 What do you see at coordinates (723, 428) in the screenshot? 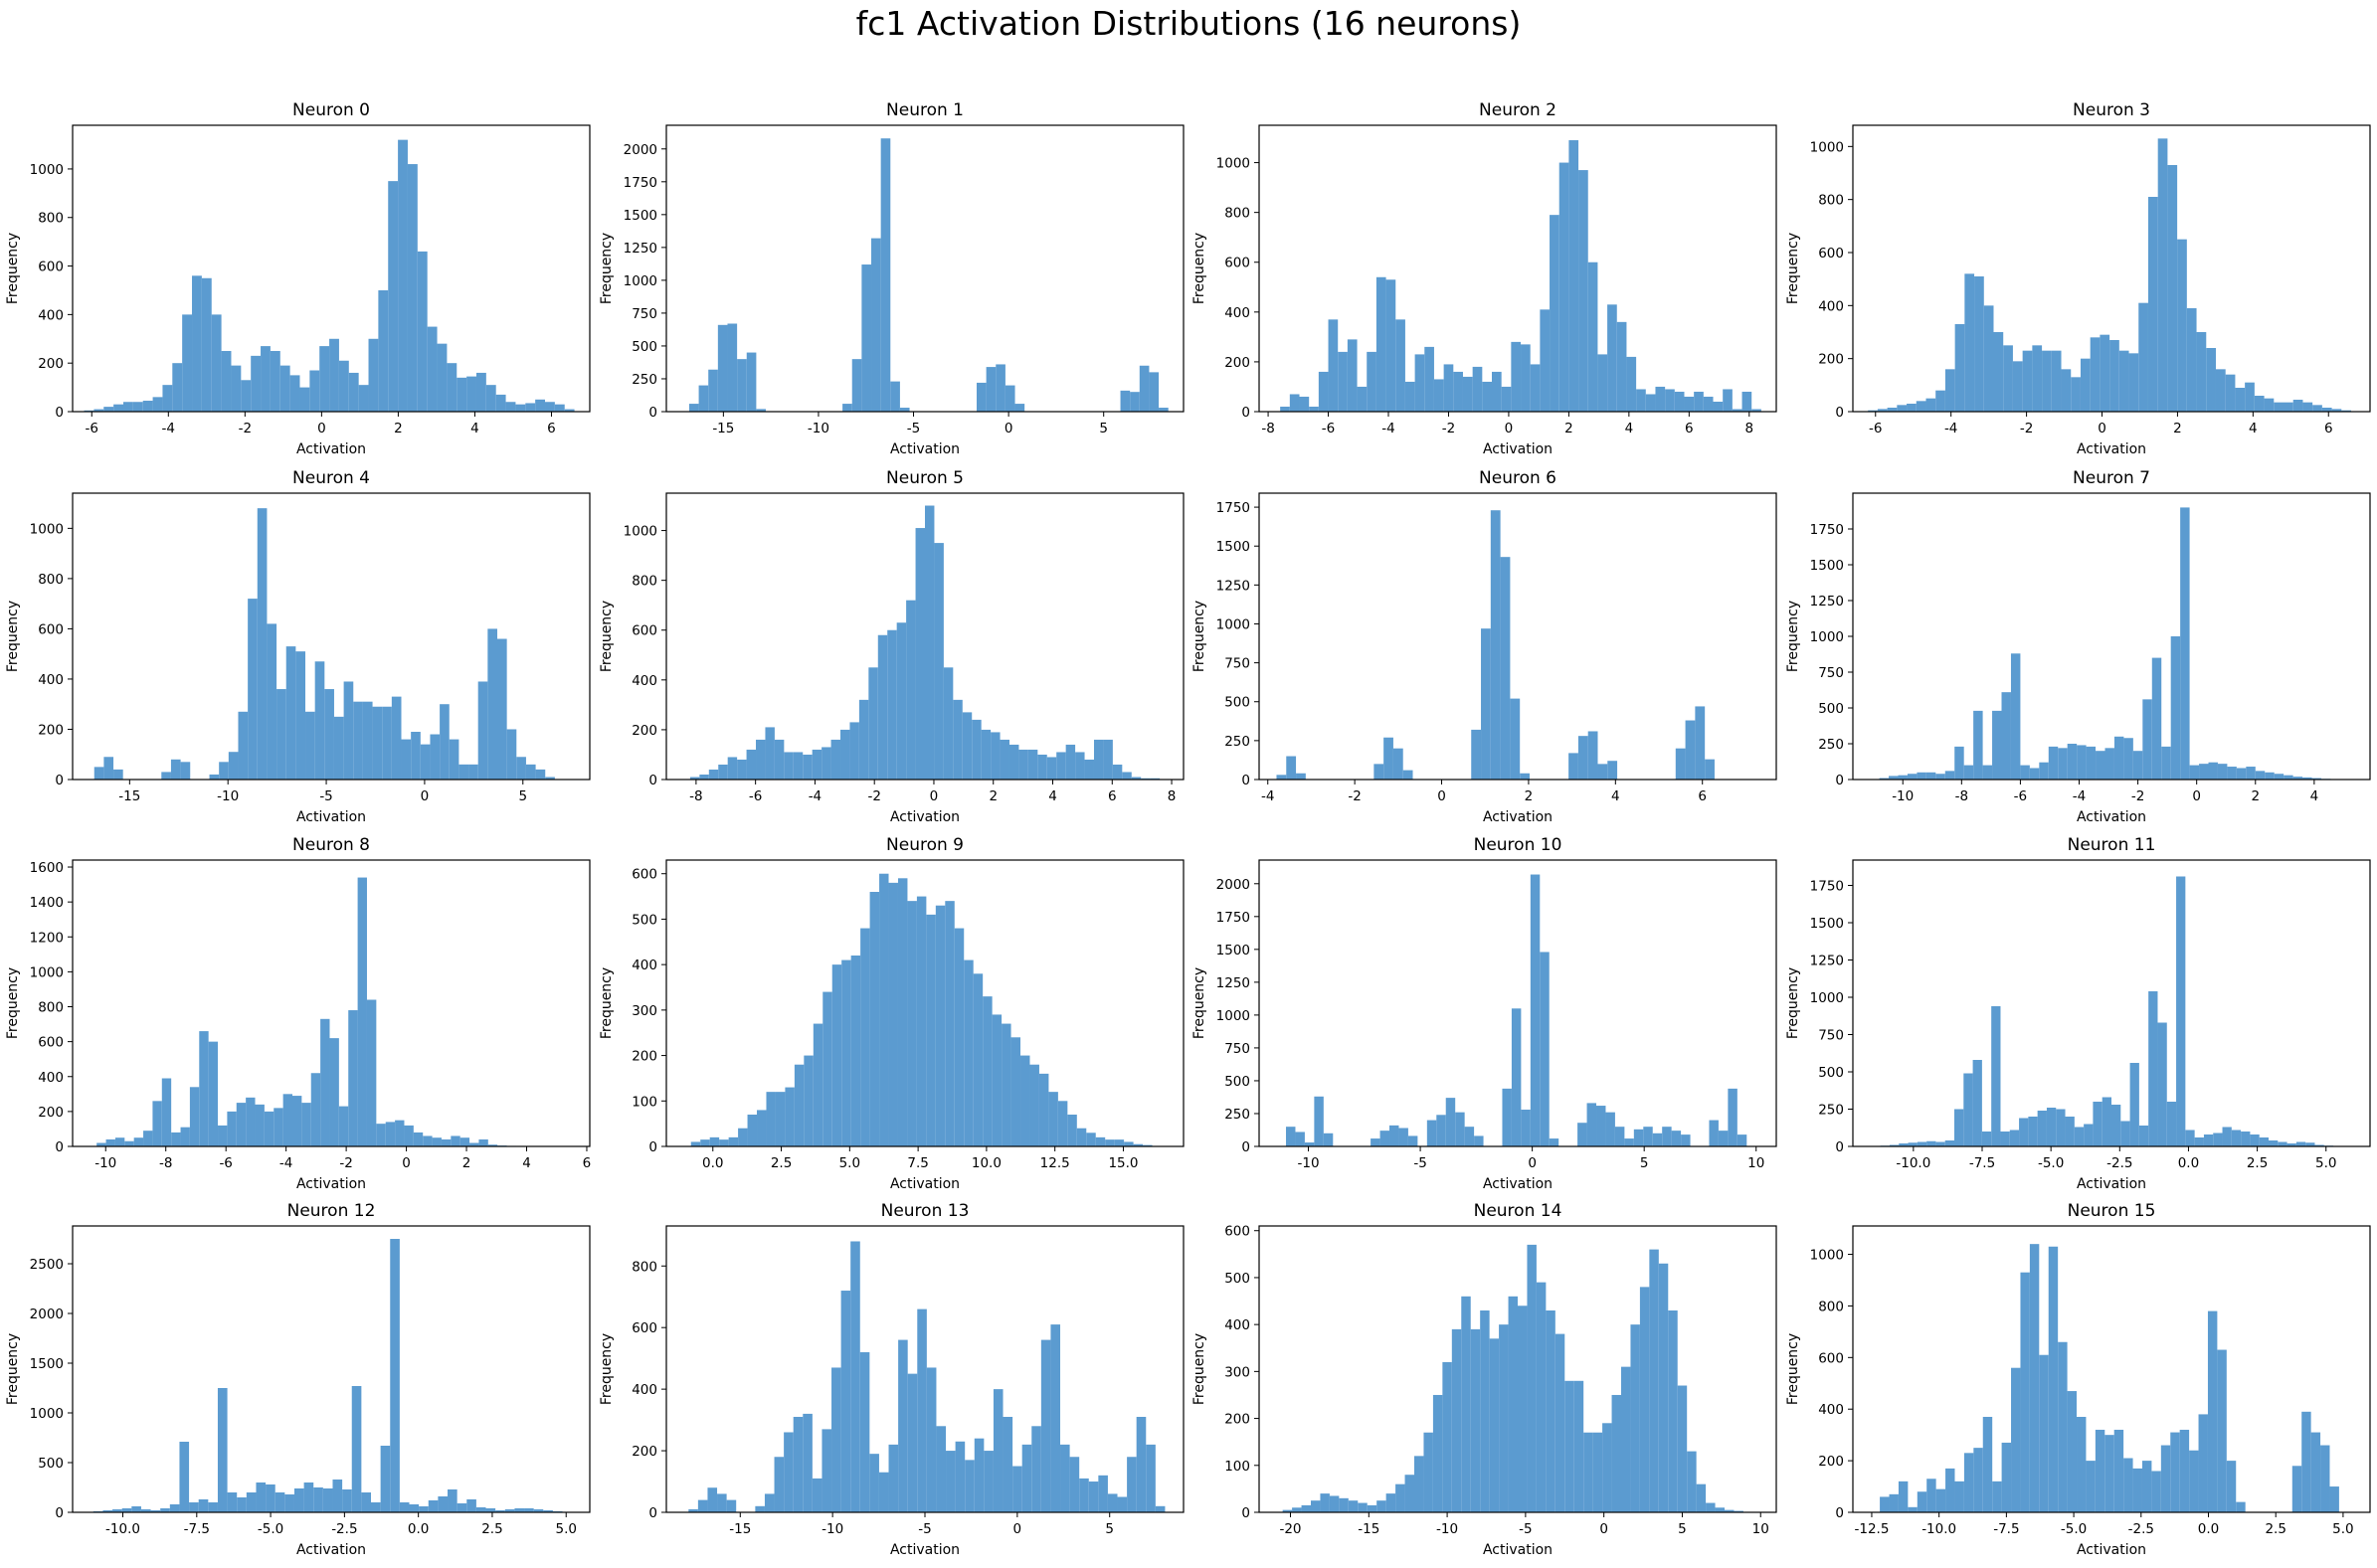
I see `x-tick-label: -15` at bounding box center [723, 428].